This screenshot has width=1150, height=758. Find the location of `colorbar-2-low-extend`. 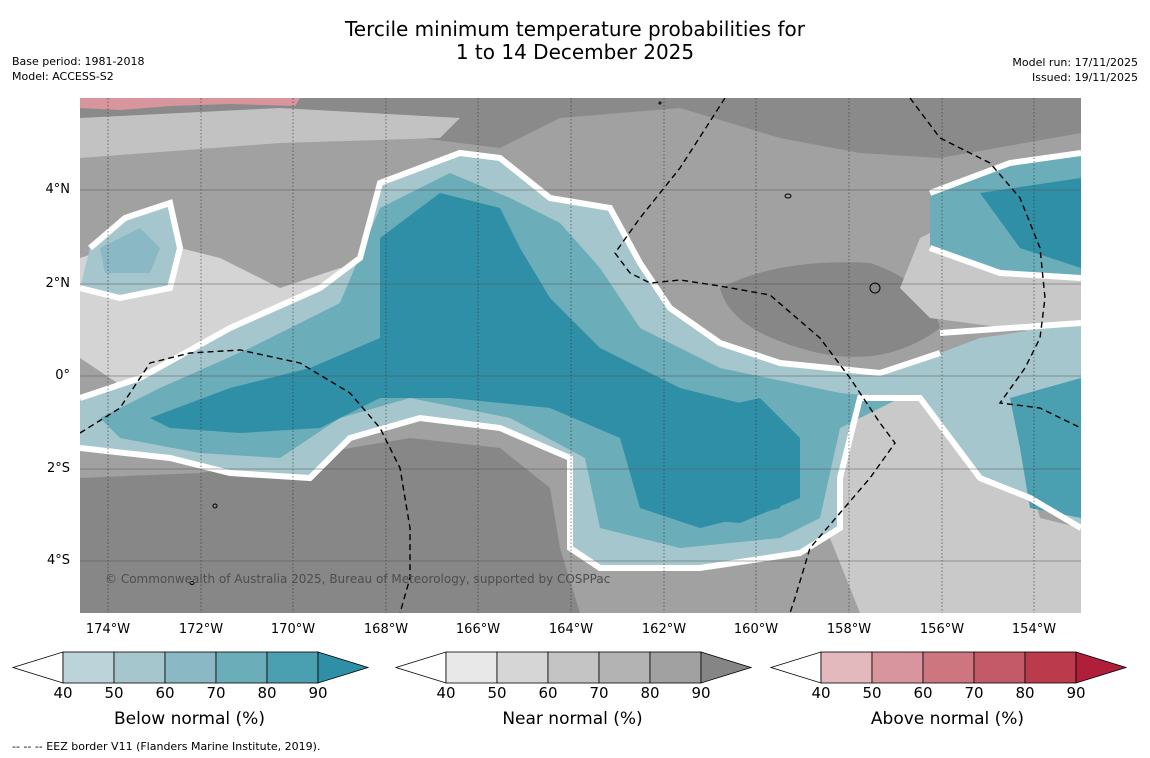

colorbar-2-low-extend is located at coordinates (421, 667).